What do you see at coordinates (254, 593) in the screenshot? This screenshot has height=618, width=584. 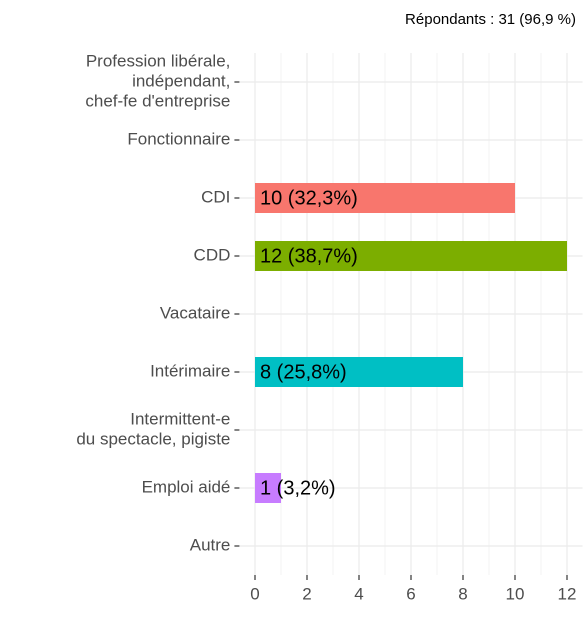 I see `x-tick-label: 0` at bounding box center [254, 593].